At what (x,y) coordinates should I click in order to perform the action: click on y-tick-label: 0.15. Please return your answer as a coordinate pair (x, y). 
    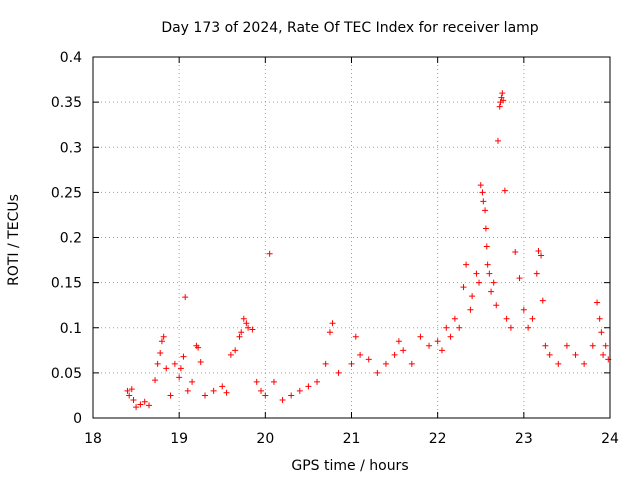
    Looking at the image, I should click on (66, 284).